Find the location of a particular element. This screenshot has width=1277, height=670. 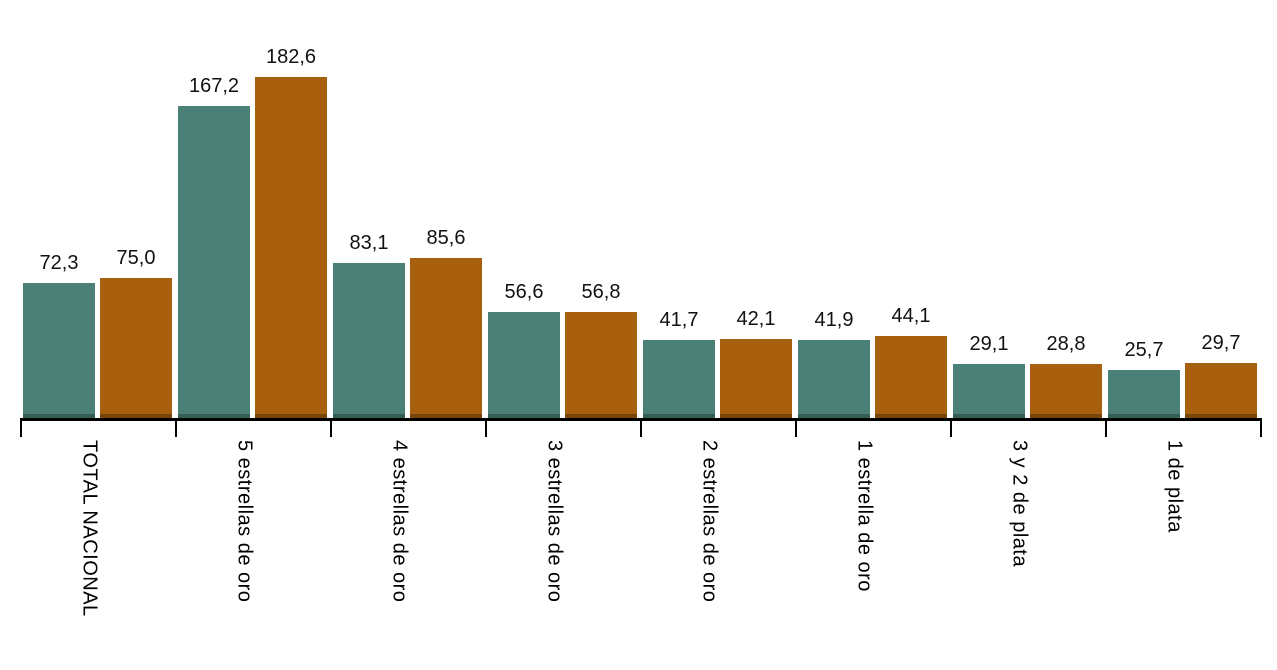

bar-value-label: 182,6 is located at coordinates (291, 57).